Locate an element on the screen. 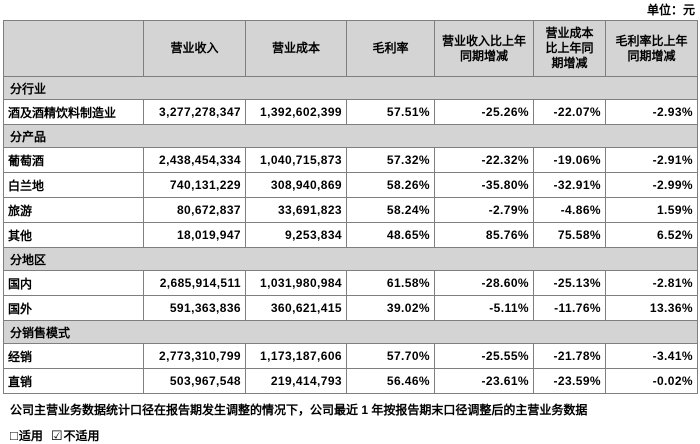 The height and width of the screenshot is (444, 700). cell-revenue-yoy: -25.55% is located at coordinates (484, 356).